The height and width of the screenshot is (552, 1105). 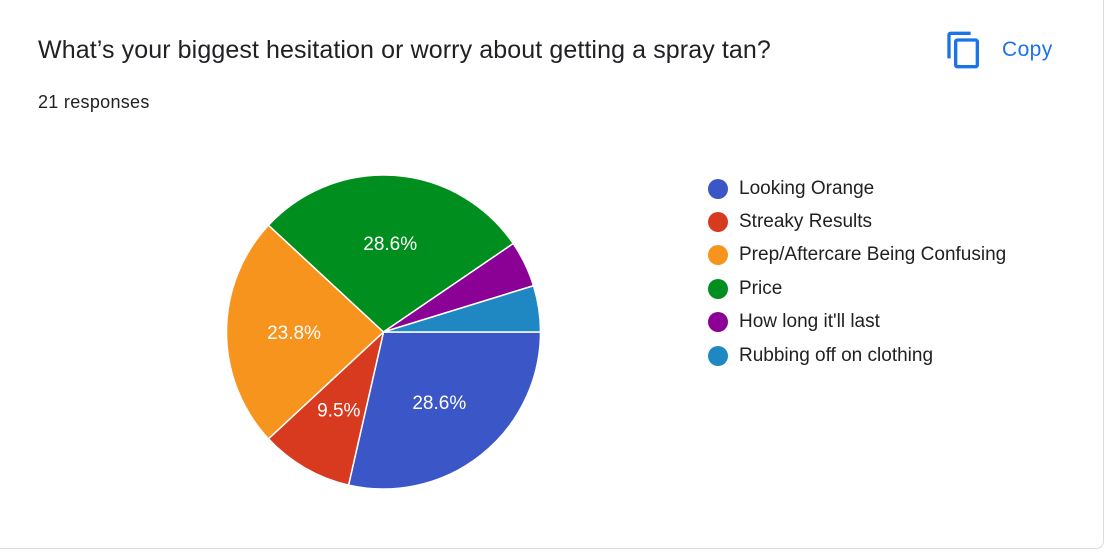 I want to click on legend-item: How long it'll last, so click(x=857, y=322).